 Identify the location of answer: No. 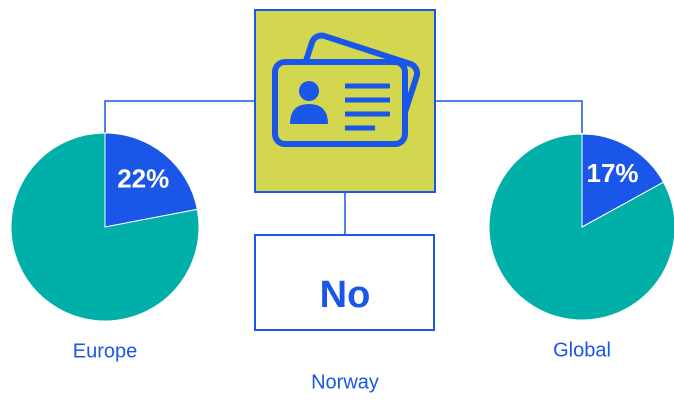
(345, 295).